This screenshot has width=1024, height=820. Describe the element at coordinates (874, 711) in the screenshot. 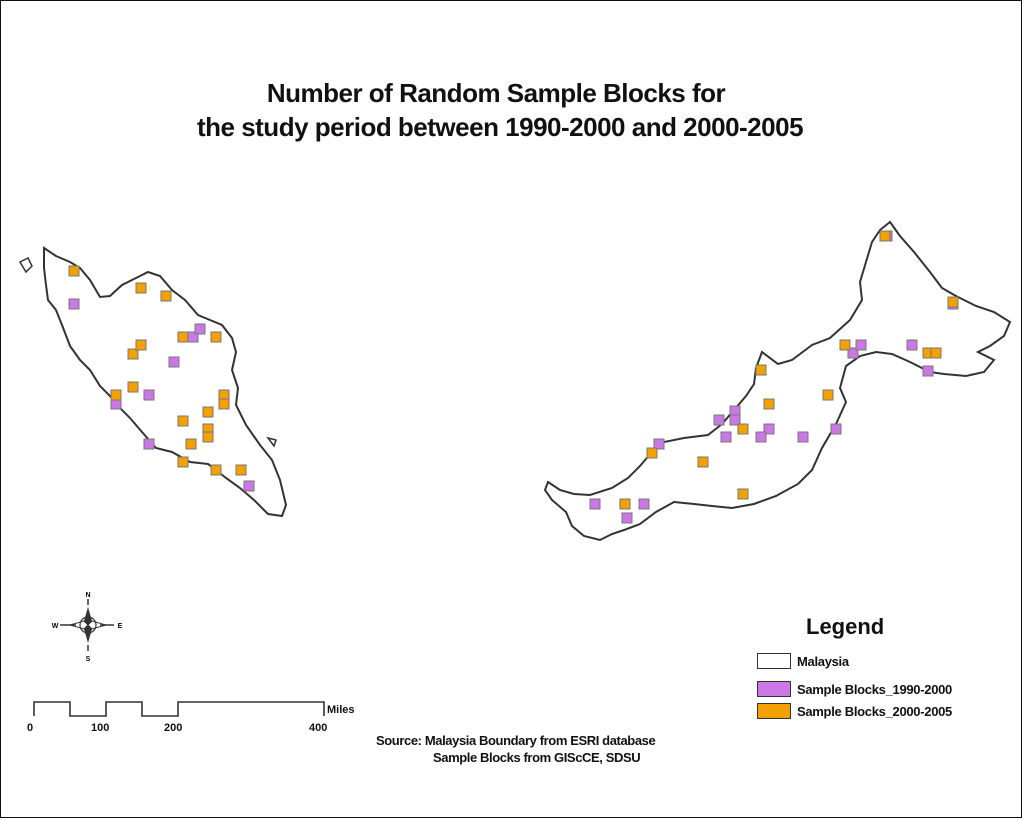

I see `legend-label-blocks-2000-2005: Sample Blocks_2000-2005` at that location.